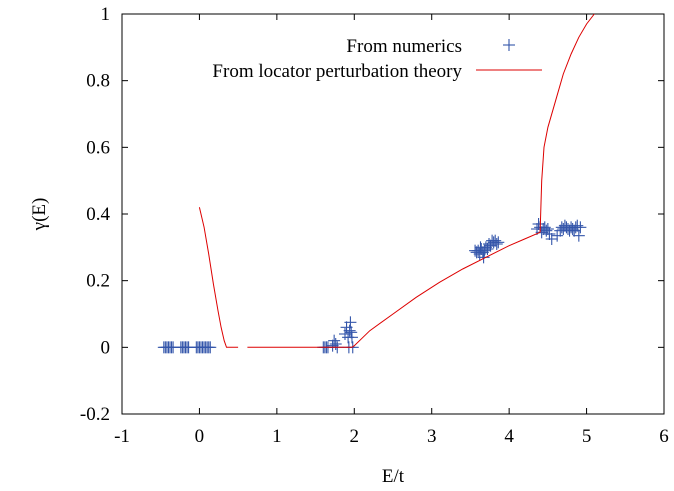  Describe the element at coordinates (98, 147) in the screenshot. I see `y-tick-label: 0.6` at that location.